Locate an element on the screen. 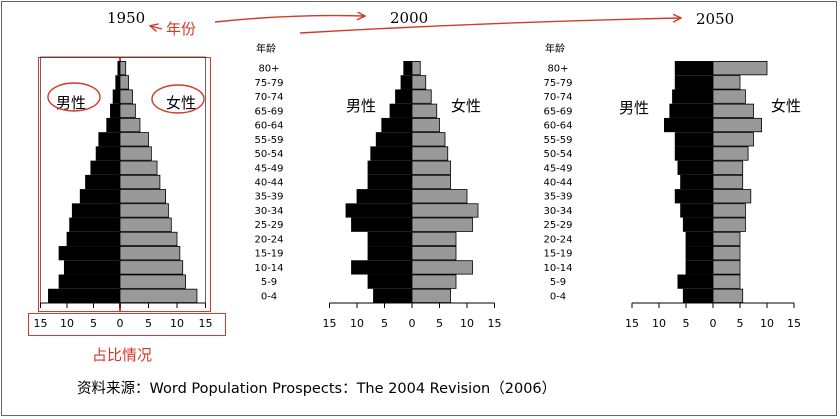 This screenshot has width=840, height=419. male-label-2050: 男性 is located at coordinates (634, 108).